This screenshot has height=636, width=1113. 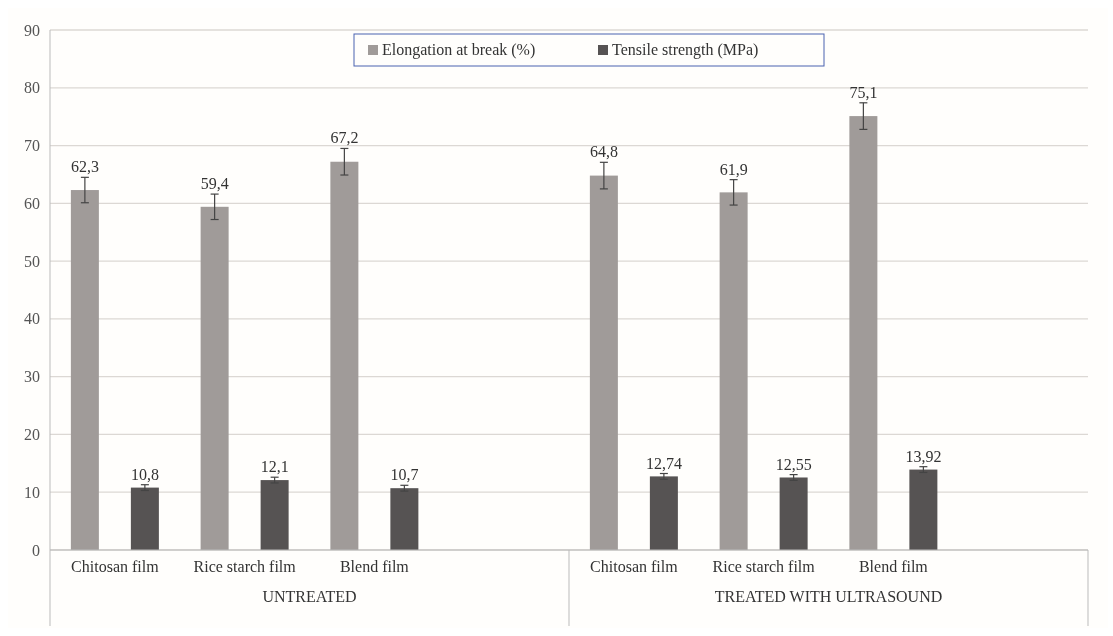 I want to click on text: TREATED WITH ULTRASOUND, so click(x=828, y=596).